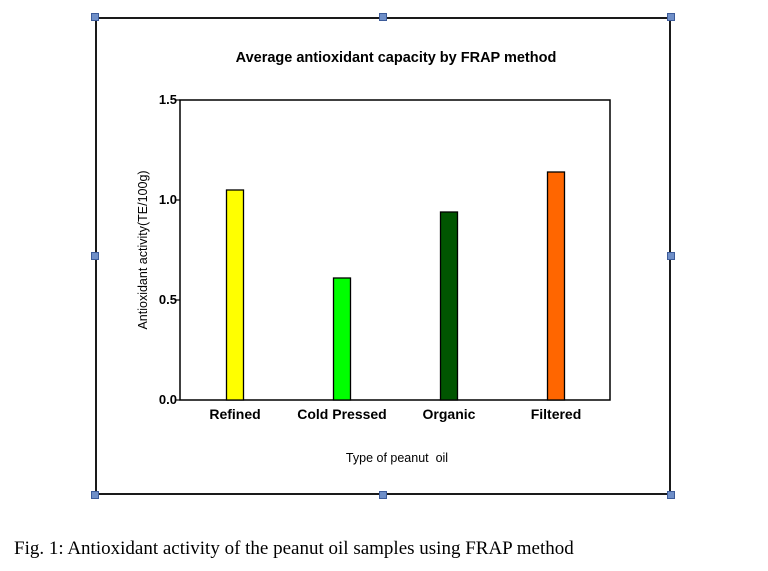 The image size is (768, 571). What do you see at coordinates (397, 458) in the screenshot?
I see `x-axis-label: Type of peanut oil` at bounding box center [397, 458].